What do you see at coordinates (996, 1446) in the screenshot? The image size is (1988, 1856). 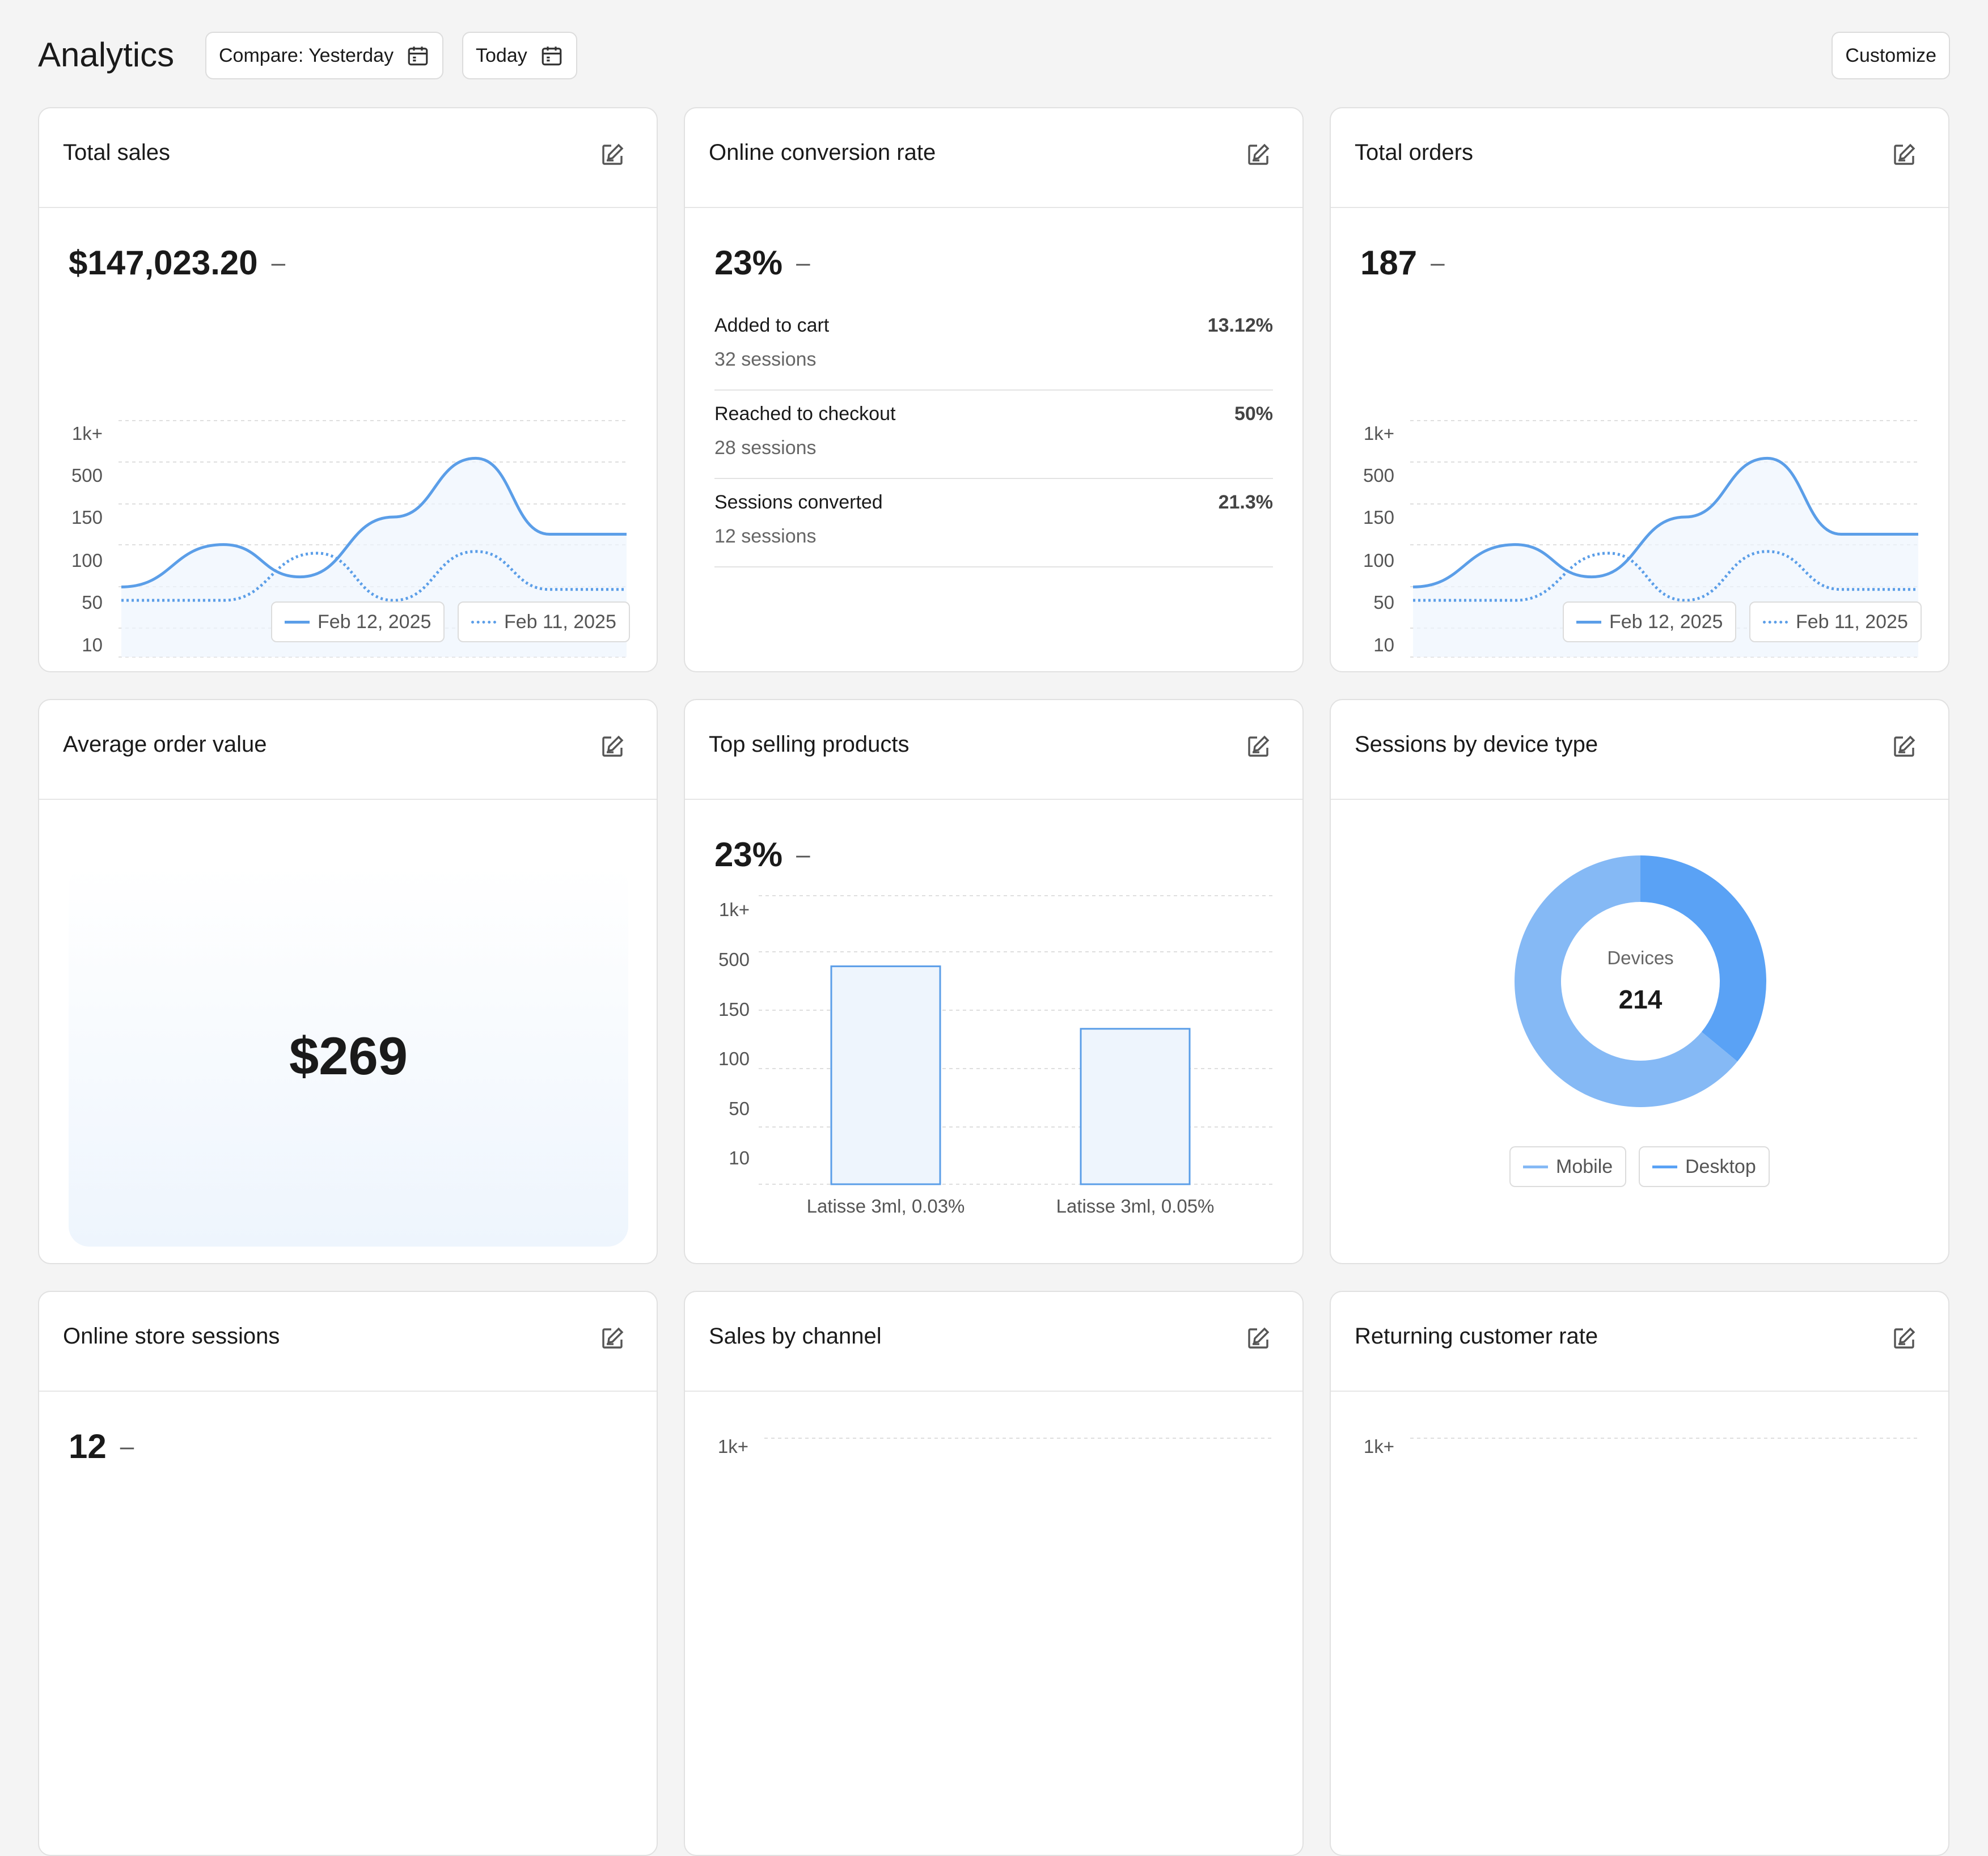 I see `sales-channel-chart: 1k+` at bounding box center [996, 1446].